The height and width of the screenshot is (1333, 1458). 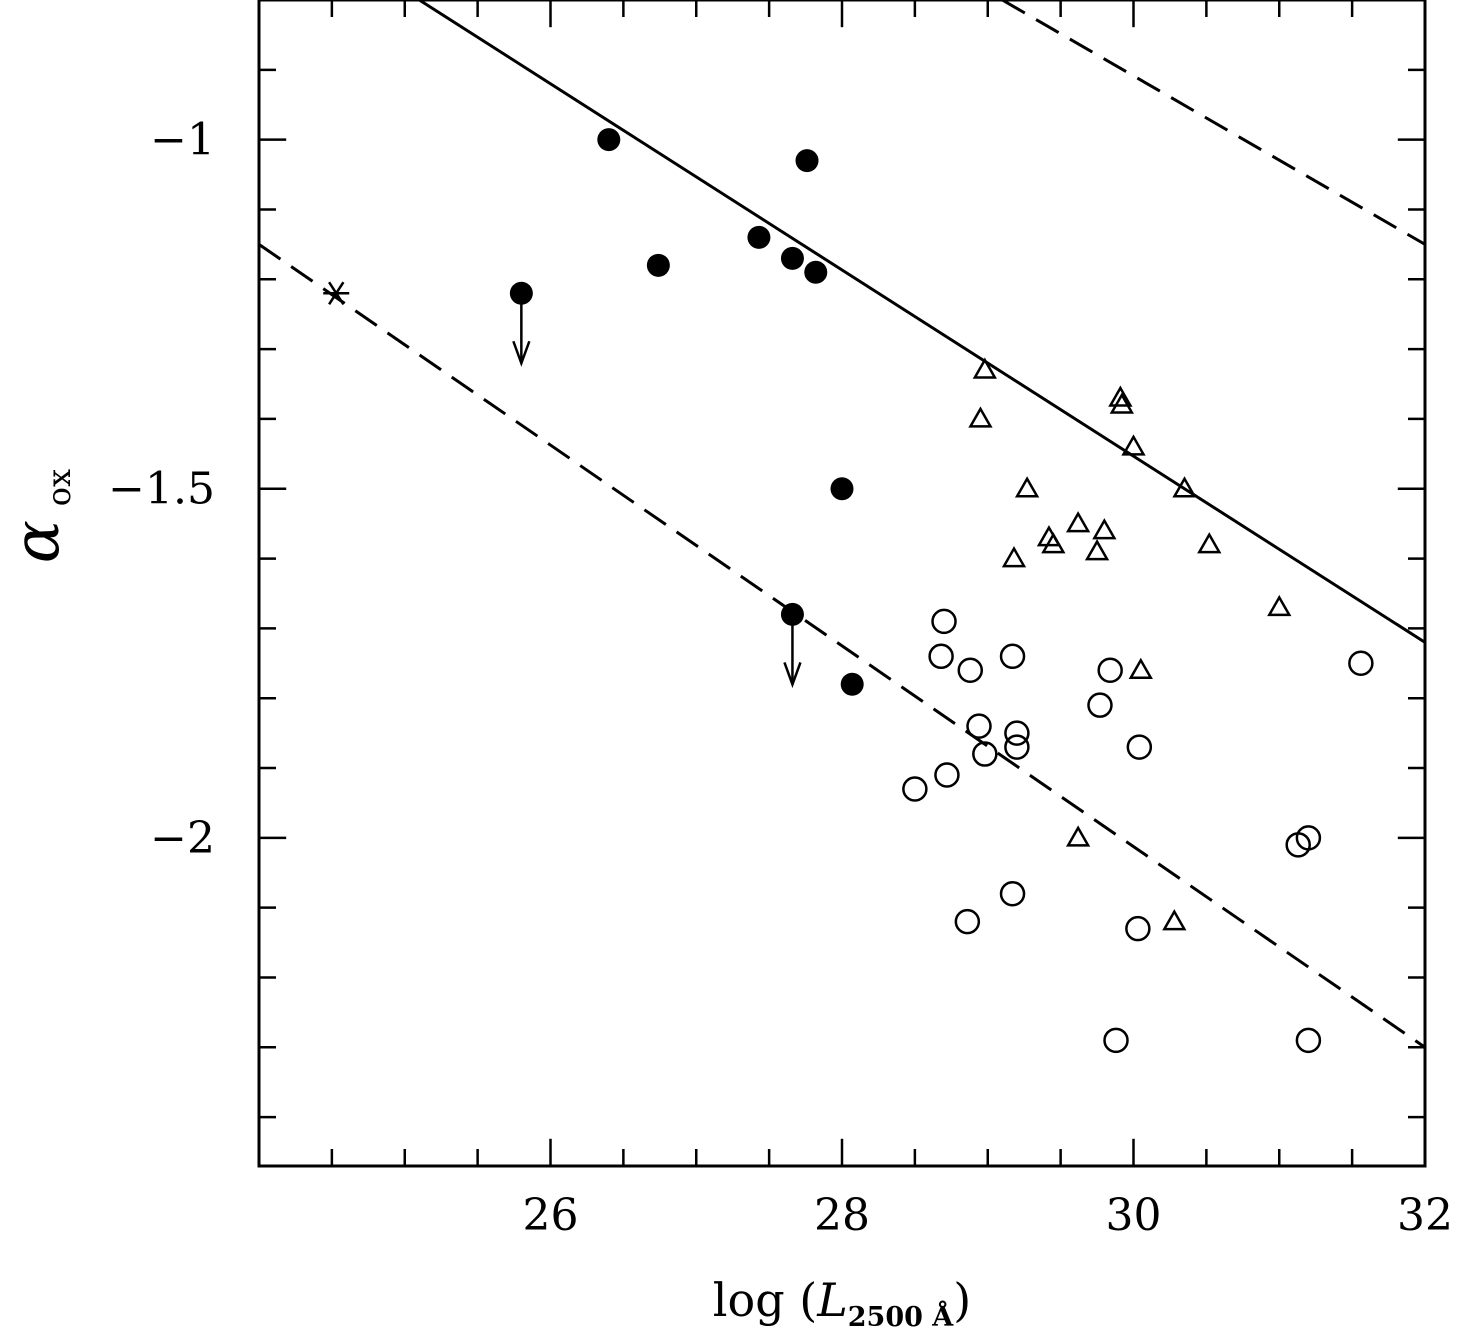 I want to click on dashed-relation-upper-line, so click(x=1213, y=123).